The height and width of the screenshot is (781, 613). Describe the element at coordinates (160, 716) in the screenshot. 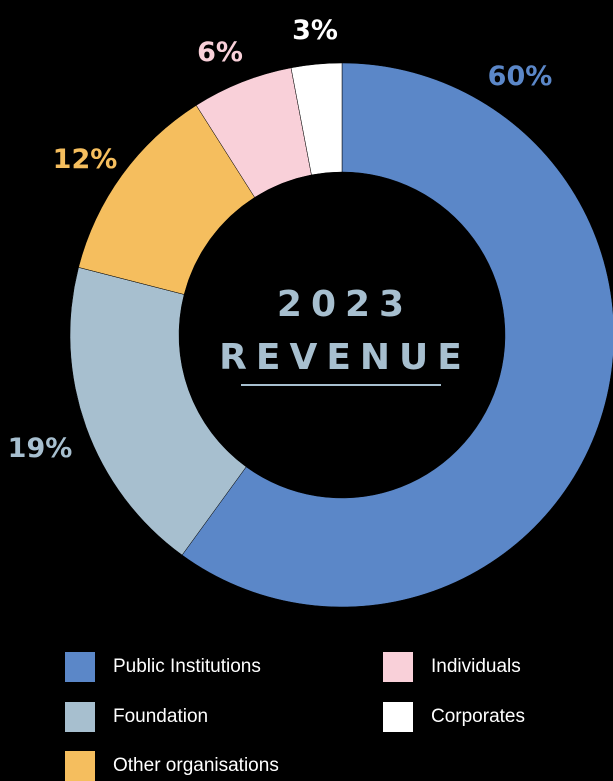

I see `legend-label: Foundation` at that location.